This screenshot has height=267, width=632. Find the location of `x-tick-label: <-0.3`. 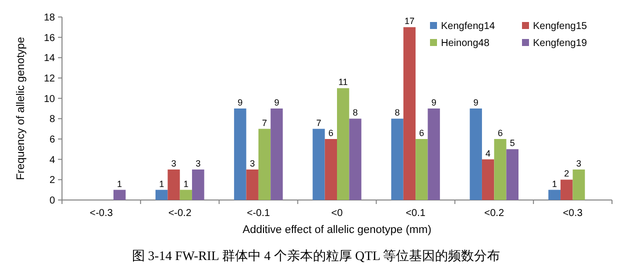

x-tick-label: <-0.3 is located at coordinates (102, 213).